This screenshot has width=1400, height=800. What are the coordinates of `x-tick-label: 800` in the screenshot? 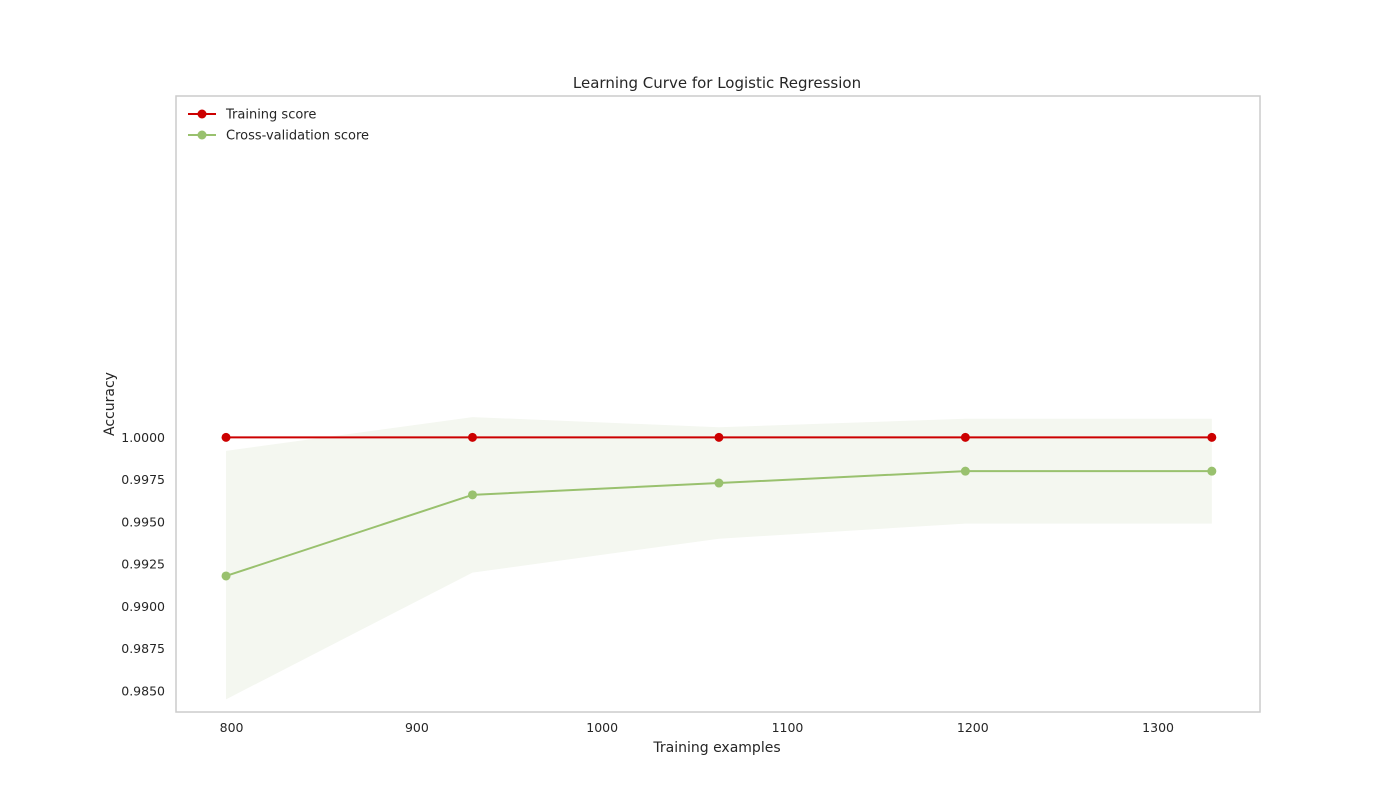 It's located at (232, 727).